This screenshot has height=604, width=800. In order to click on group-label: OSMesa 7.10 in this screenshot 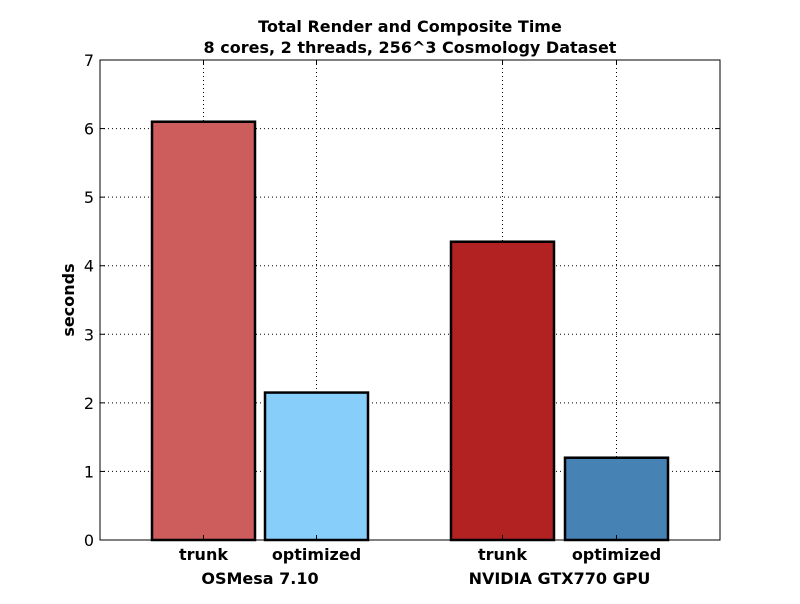, I will do `click(259, 578)`.